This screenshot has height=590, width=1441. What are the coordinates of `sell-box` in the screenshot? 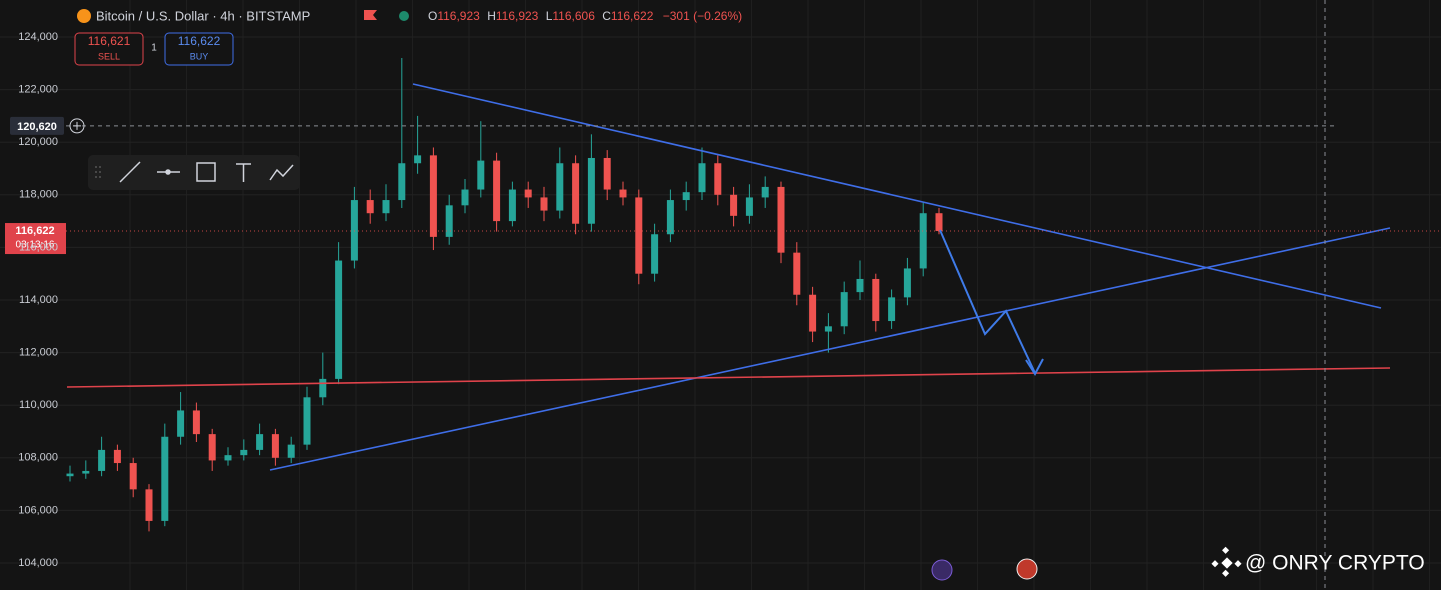 It's located at (109, 49).